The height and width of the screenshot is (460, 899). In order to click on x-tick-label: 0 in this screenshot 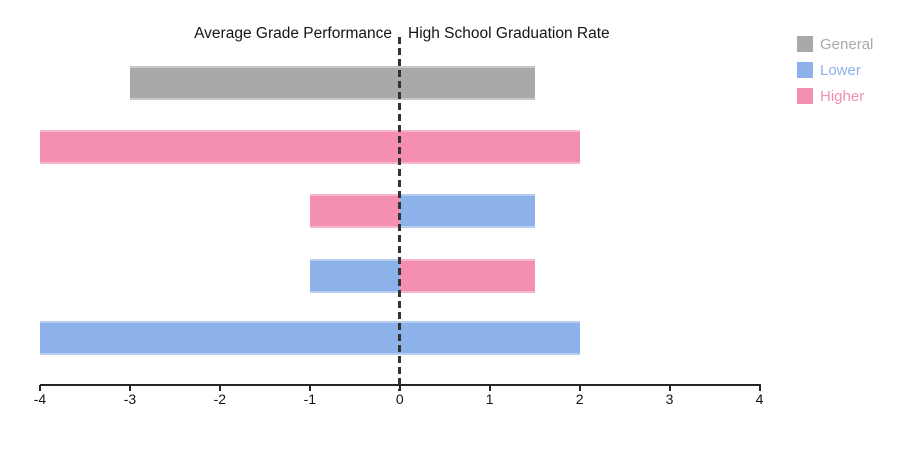, I will do `click(399, 399)`.